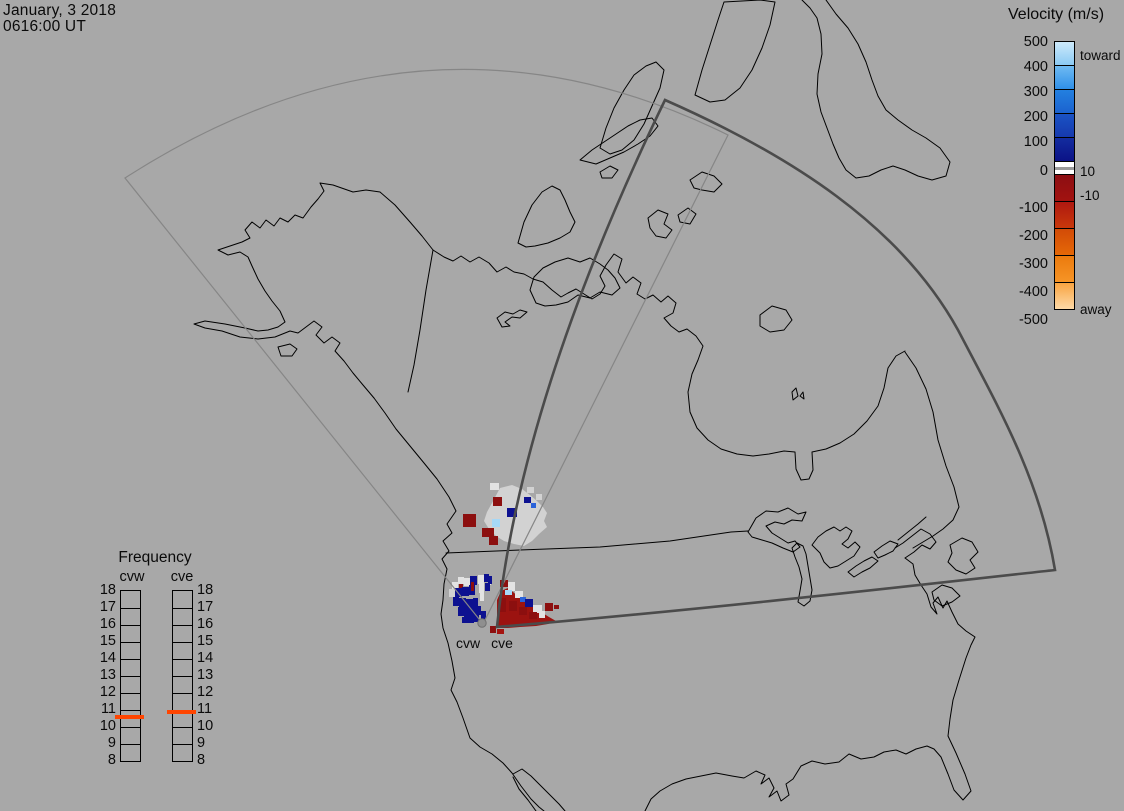 The width and height of the screenshot is (1124, 811). I want to click on lake-erie, so click(863, 567).